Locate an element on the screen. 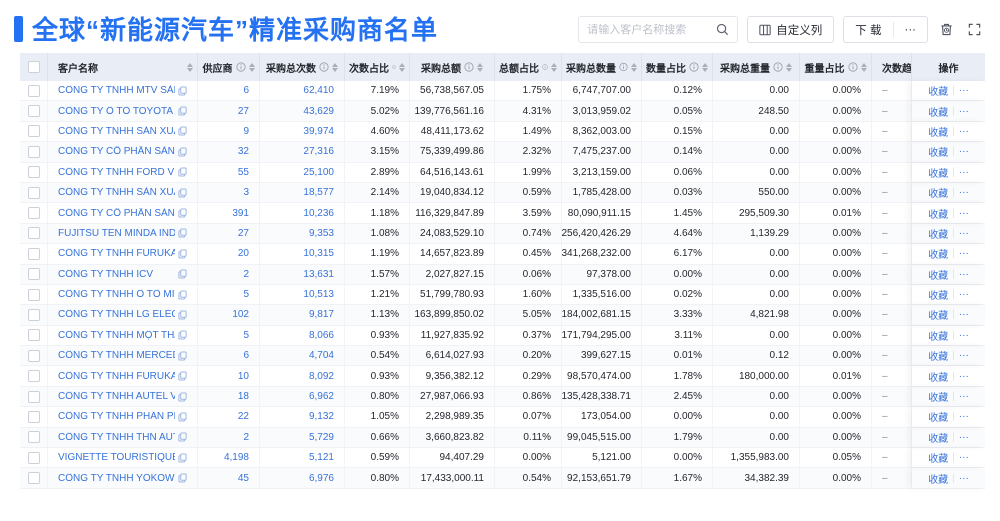 This screenshot has height=521, width=1000. customer-name-link: CÔNG TY TNHH FORD VIỆT NAM is located at coordinates (116, 172).